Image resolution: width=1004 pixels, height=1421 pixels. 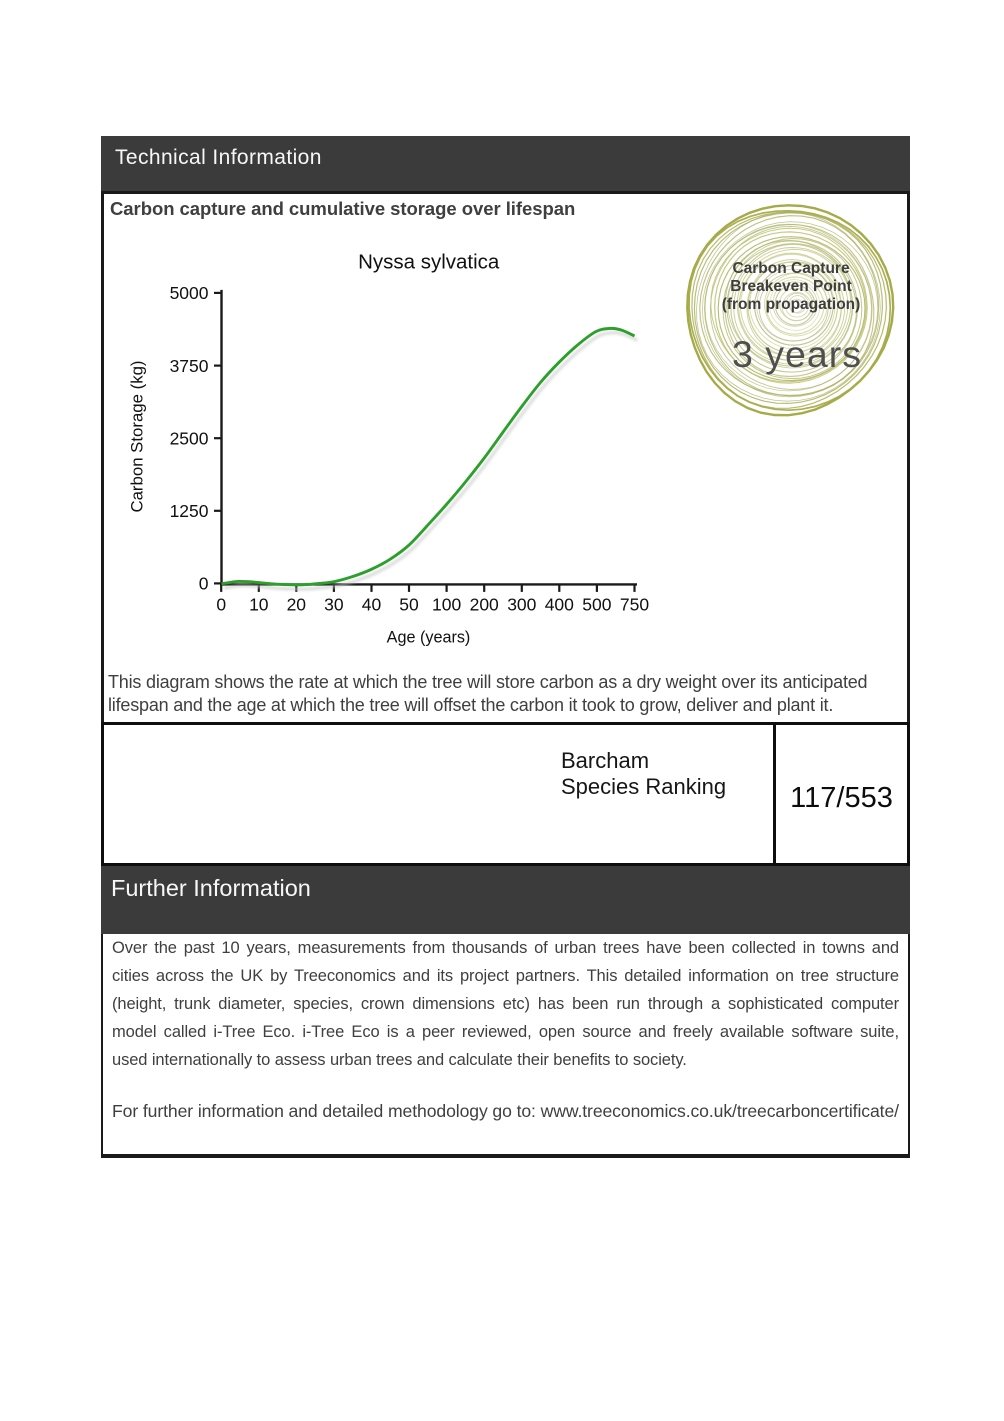 I want to click on svg-text: 20, so click(x=297, y=605).